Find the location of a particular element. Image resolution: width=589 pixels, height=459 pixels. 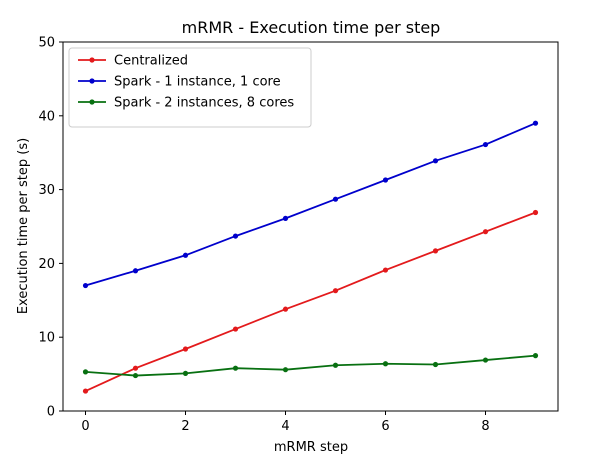

y-tick-label: 20 is located at coordinates (46, 264).